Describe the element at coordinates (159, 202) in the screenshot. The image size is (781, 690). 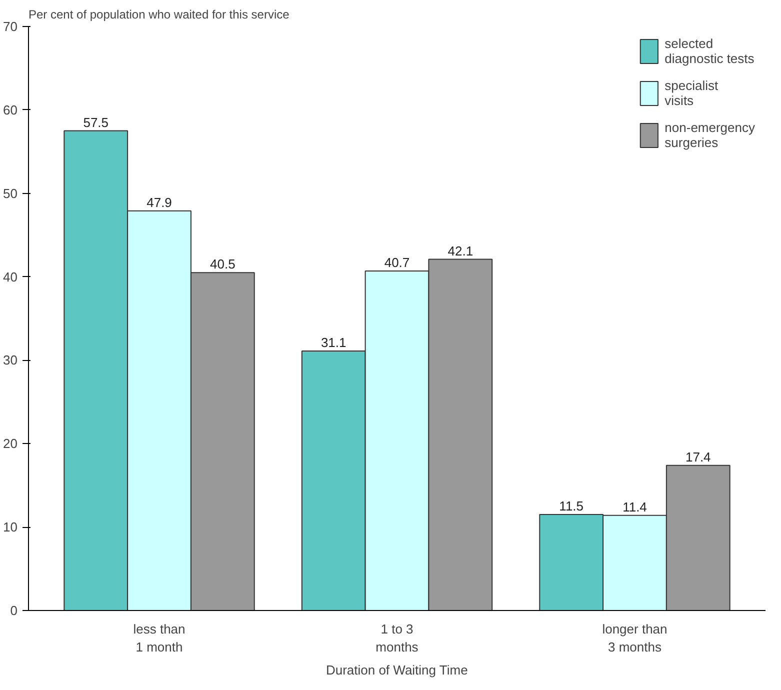
I see `data-label: 47.9` at that location.